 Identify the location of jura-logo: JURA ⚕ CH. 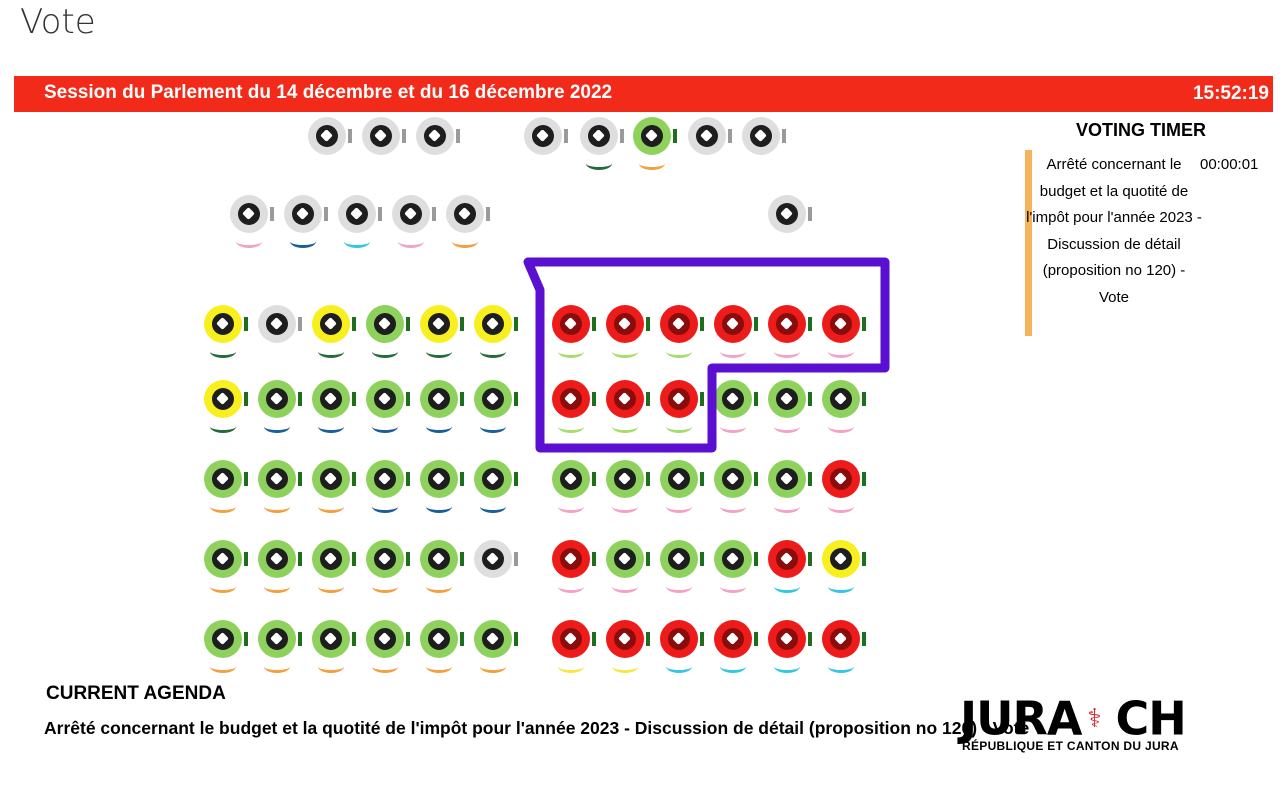
(1073, 717).